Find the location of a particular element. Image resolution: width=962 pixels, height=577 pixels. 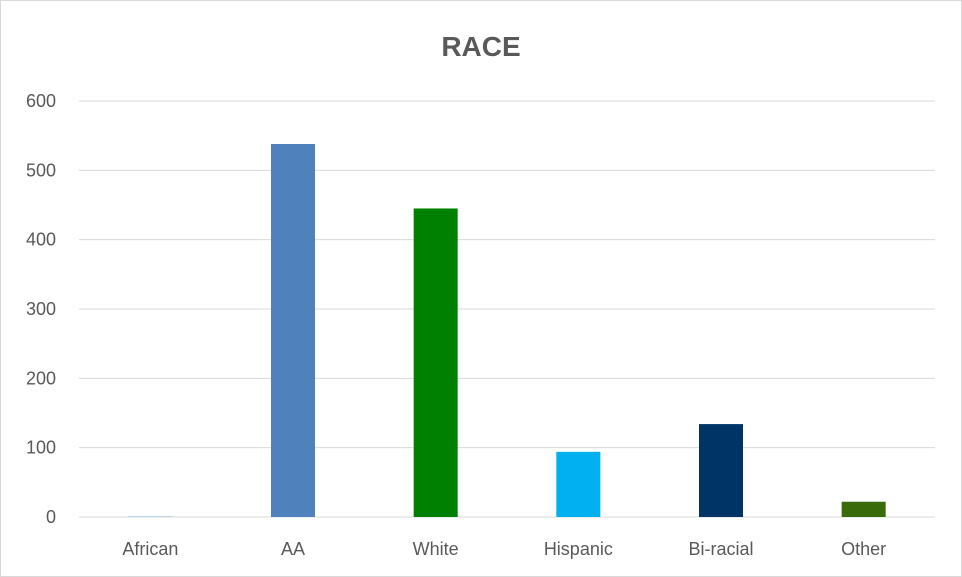

bar-african is located at coordinates (150, 516).